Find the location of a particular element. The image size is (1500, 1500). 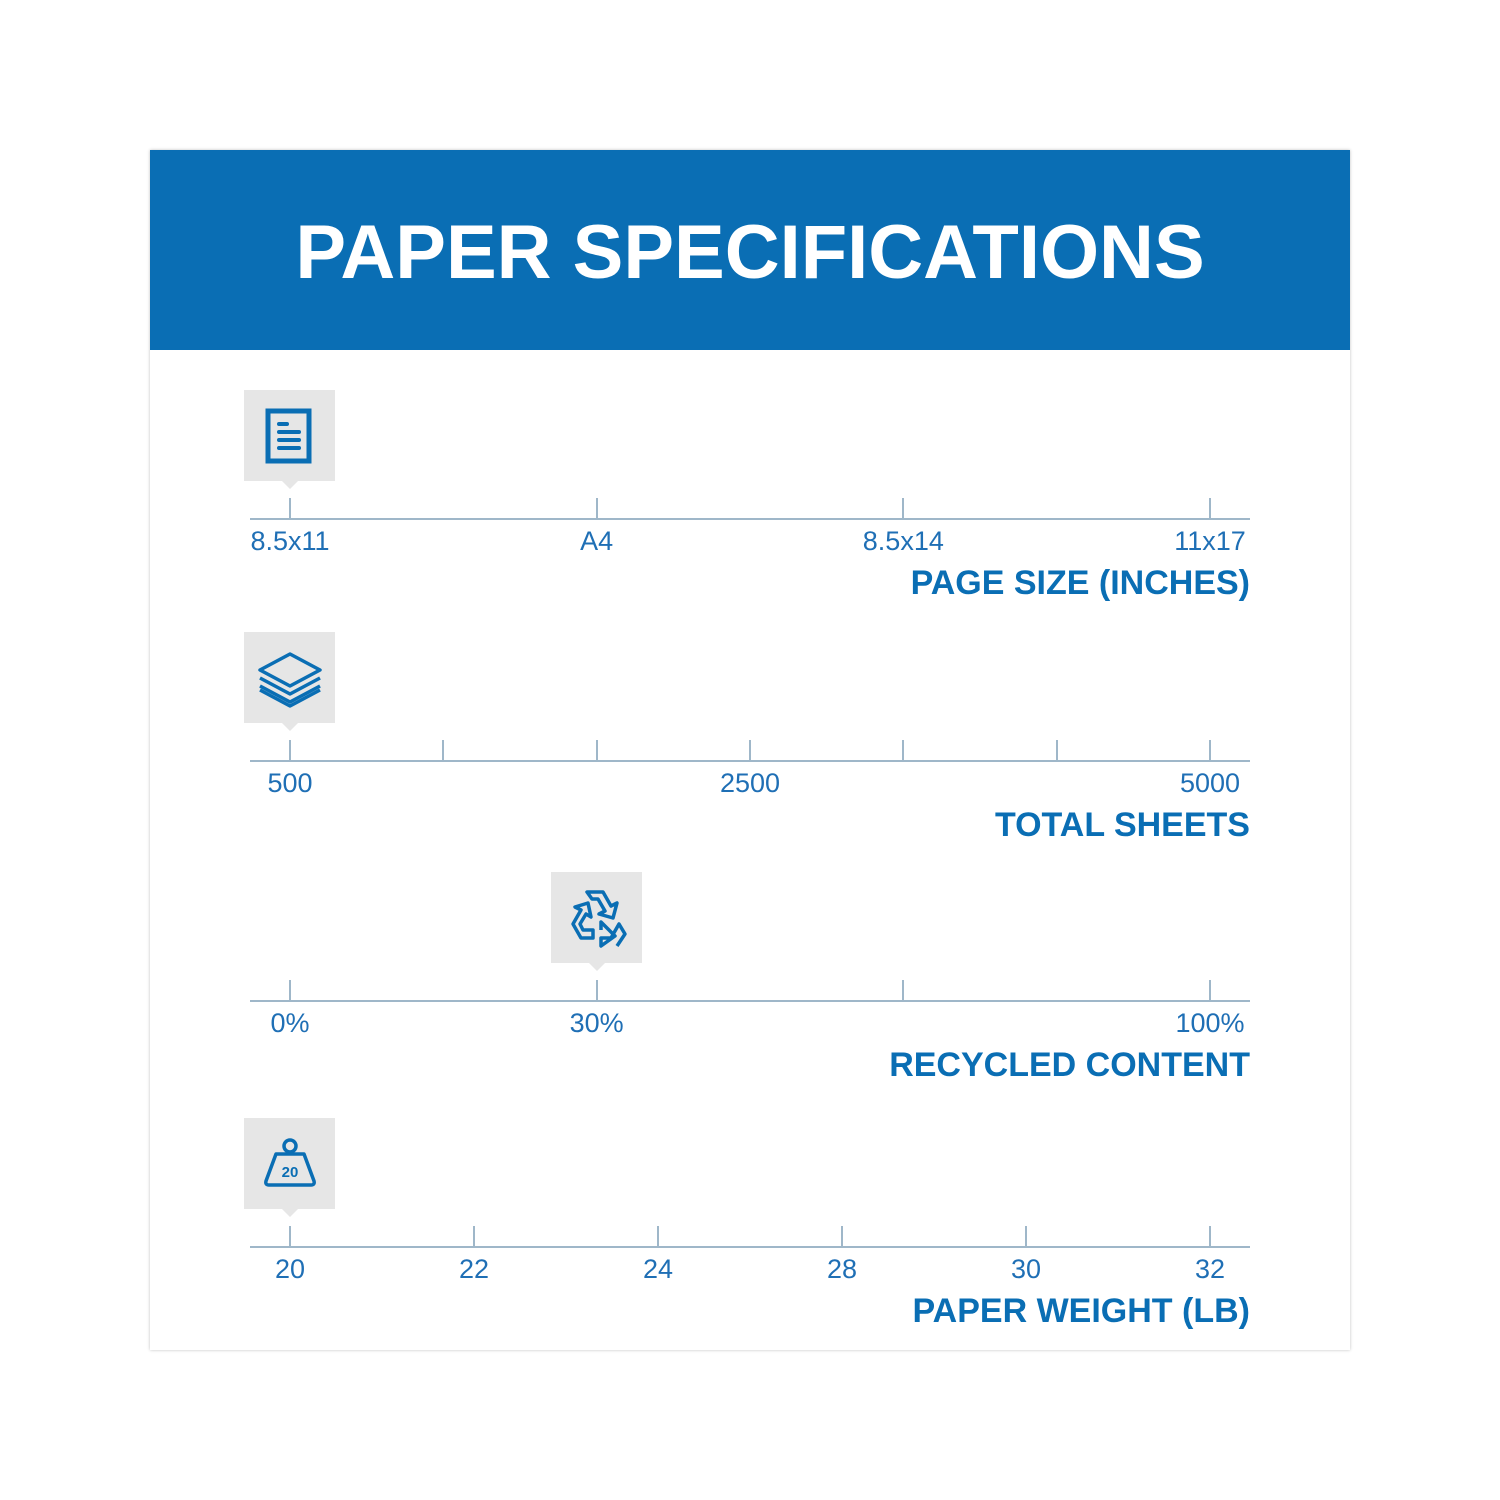

weight-icon: 20 is located at coordinates (290, 1164).